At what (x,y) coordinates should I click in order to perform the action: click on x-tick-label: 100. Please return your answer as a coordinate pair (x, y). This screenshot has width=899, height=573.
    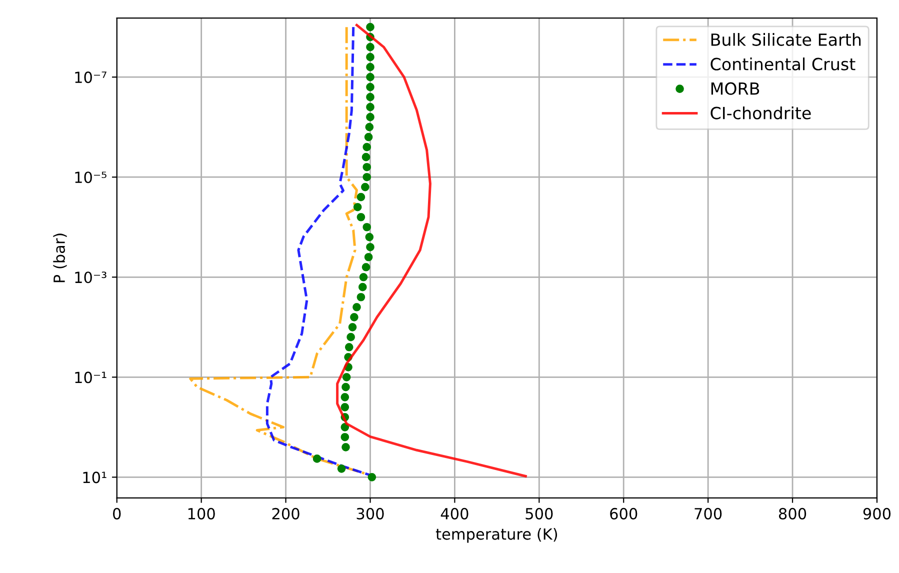
    Looking at the image, I should click on (201, 514).